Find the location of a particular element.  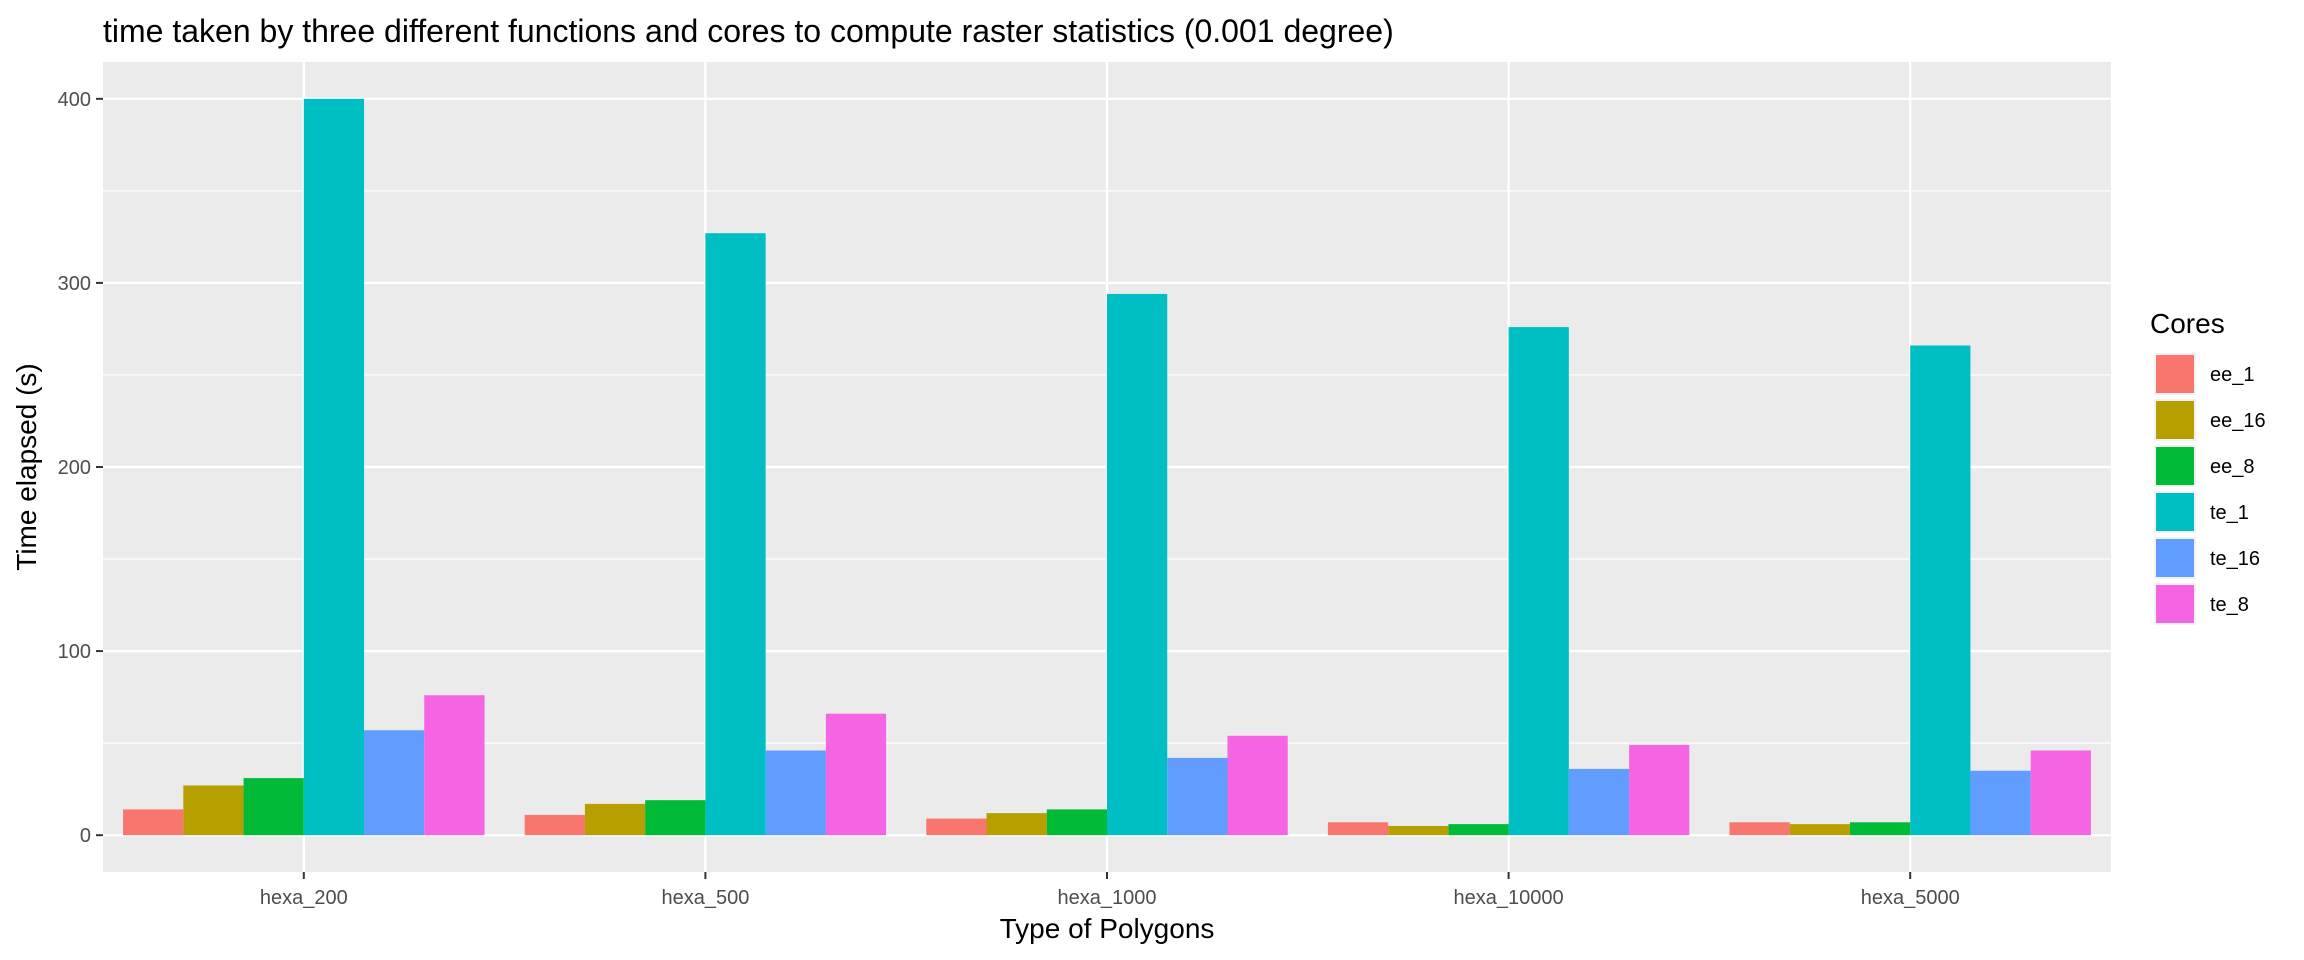

x-axis-title: Type of Polygons is located at coordinates (1107, 928).